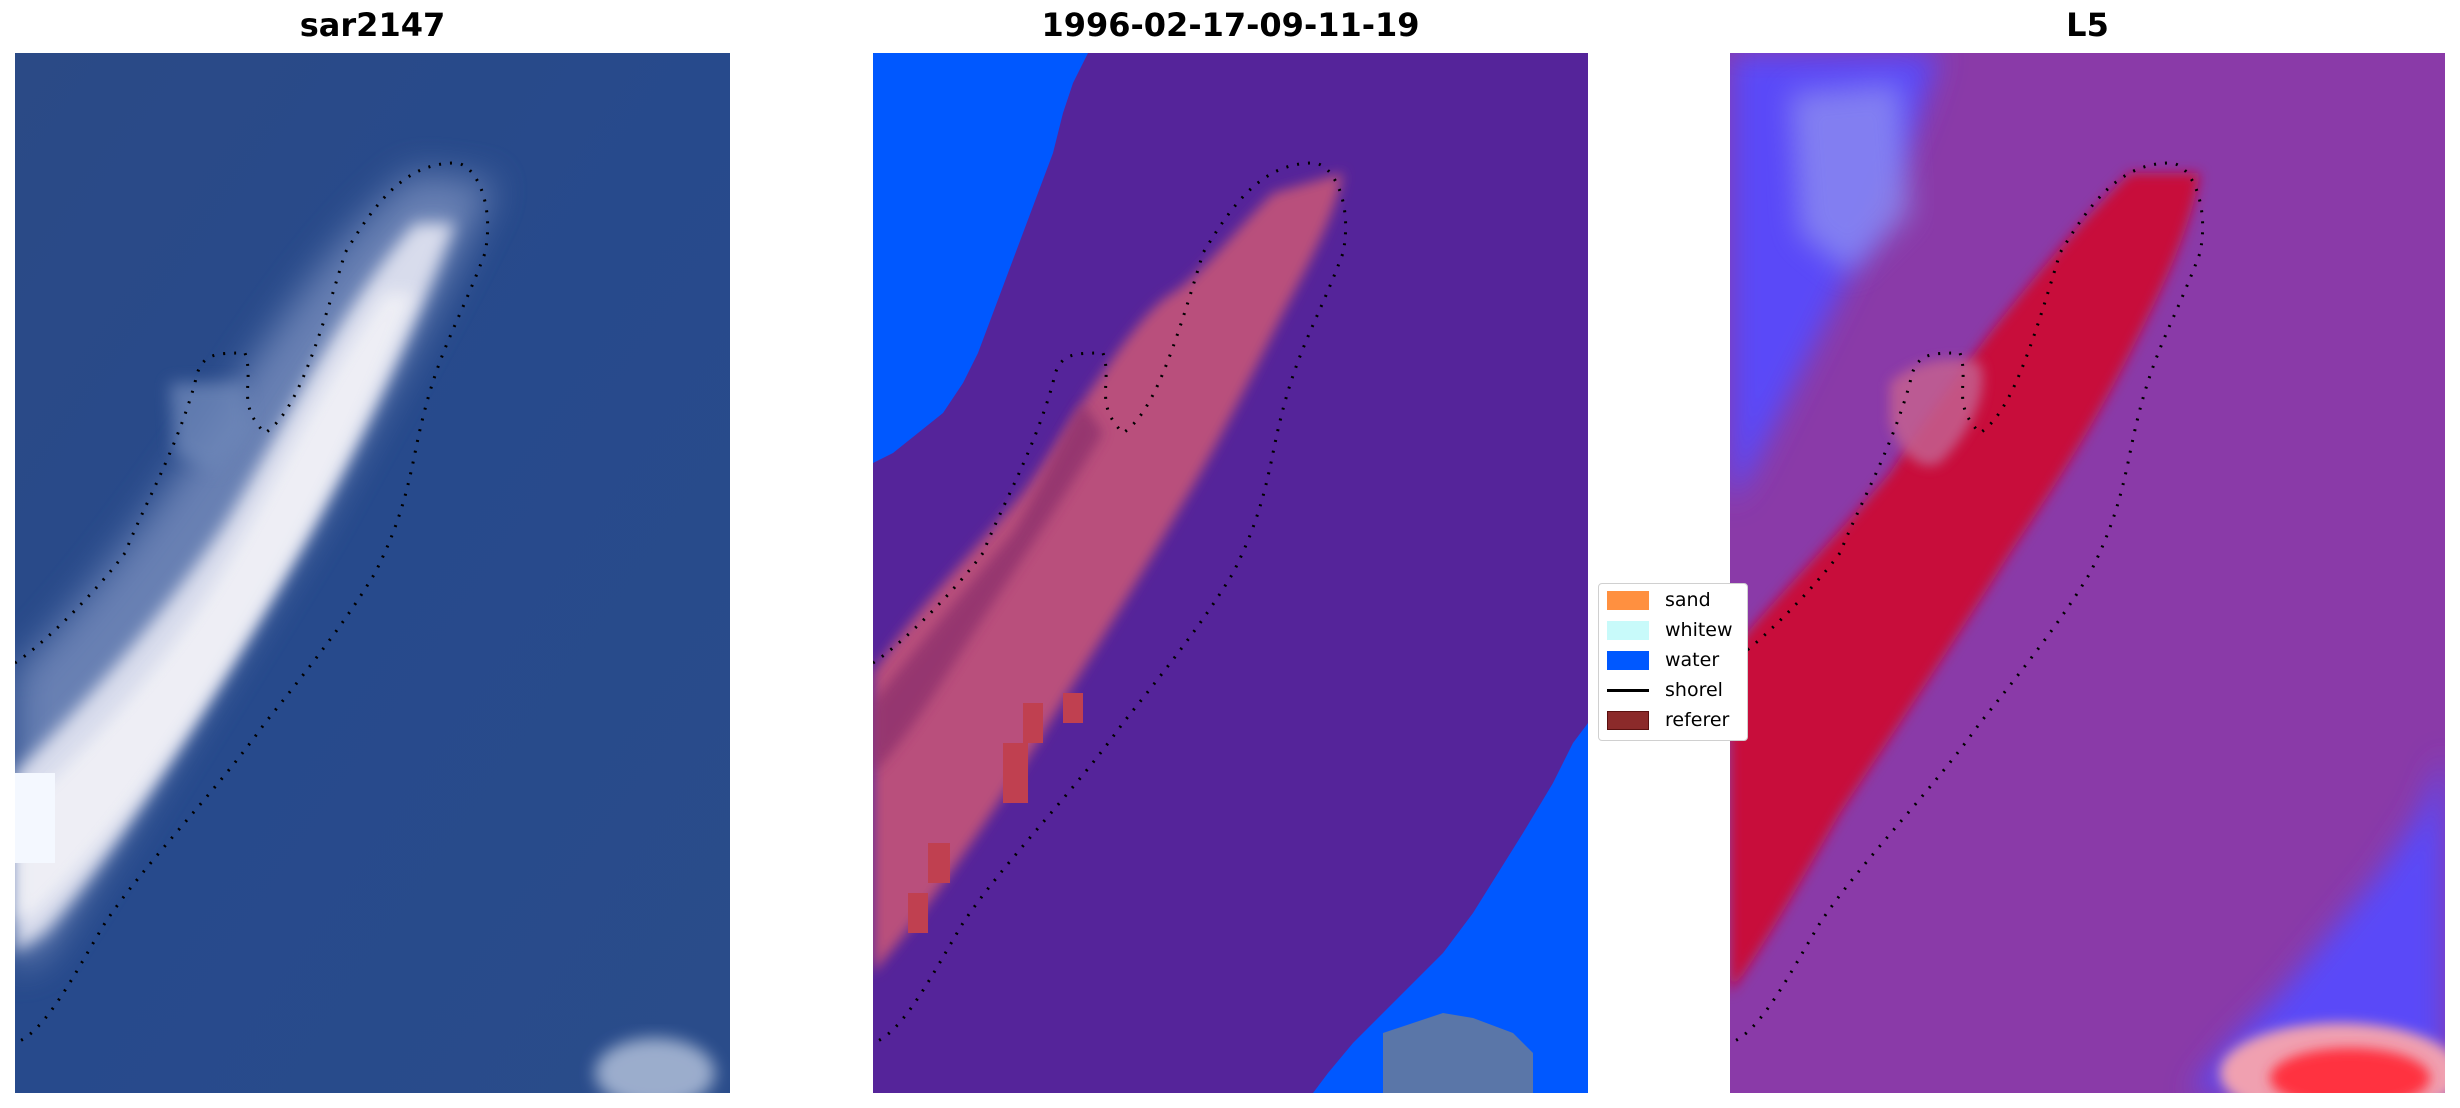 The height and width of the screenshot is (1108, 2460). I want to click on legend-swatch-sand, so click(1628, 600).